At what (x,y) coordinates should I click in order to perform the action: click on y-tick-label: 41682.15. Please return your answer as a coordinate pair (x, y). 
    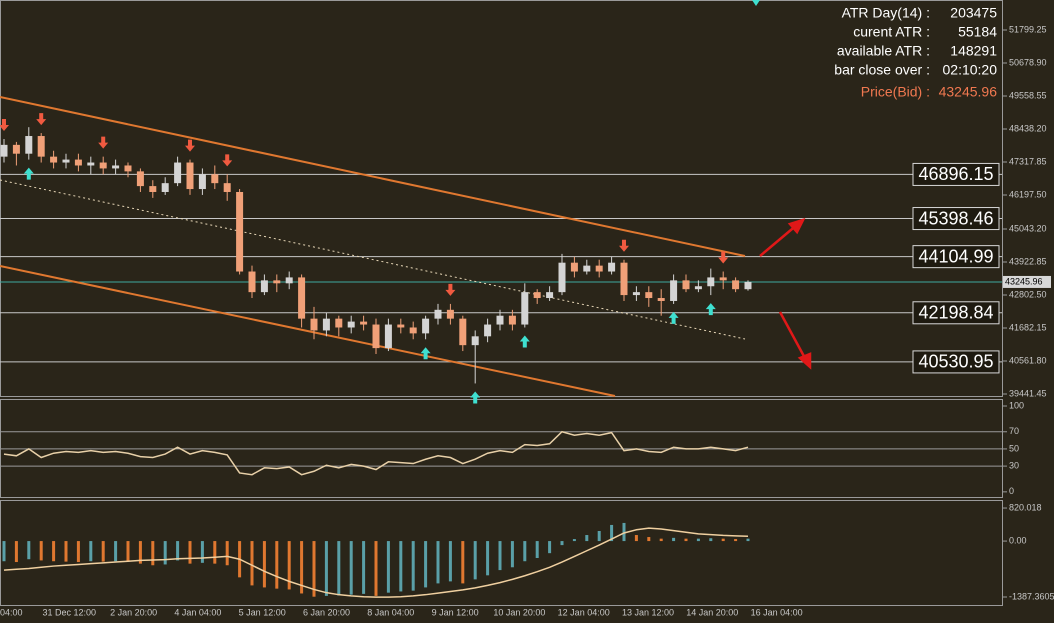
    Looking at the image, I should click on (1028, 327).